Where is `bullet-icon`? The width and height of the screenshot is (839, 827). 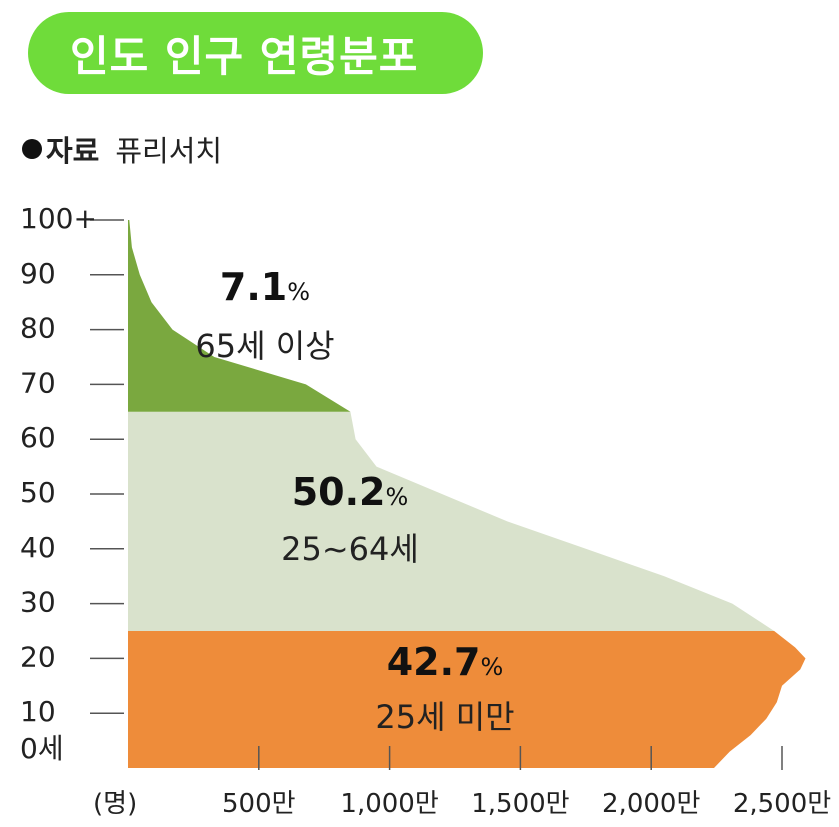
bullet-icon is located at coordinates (32, 149).